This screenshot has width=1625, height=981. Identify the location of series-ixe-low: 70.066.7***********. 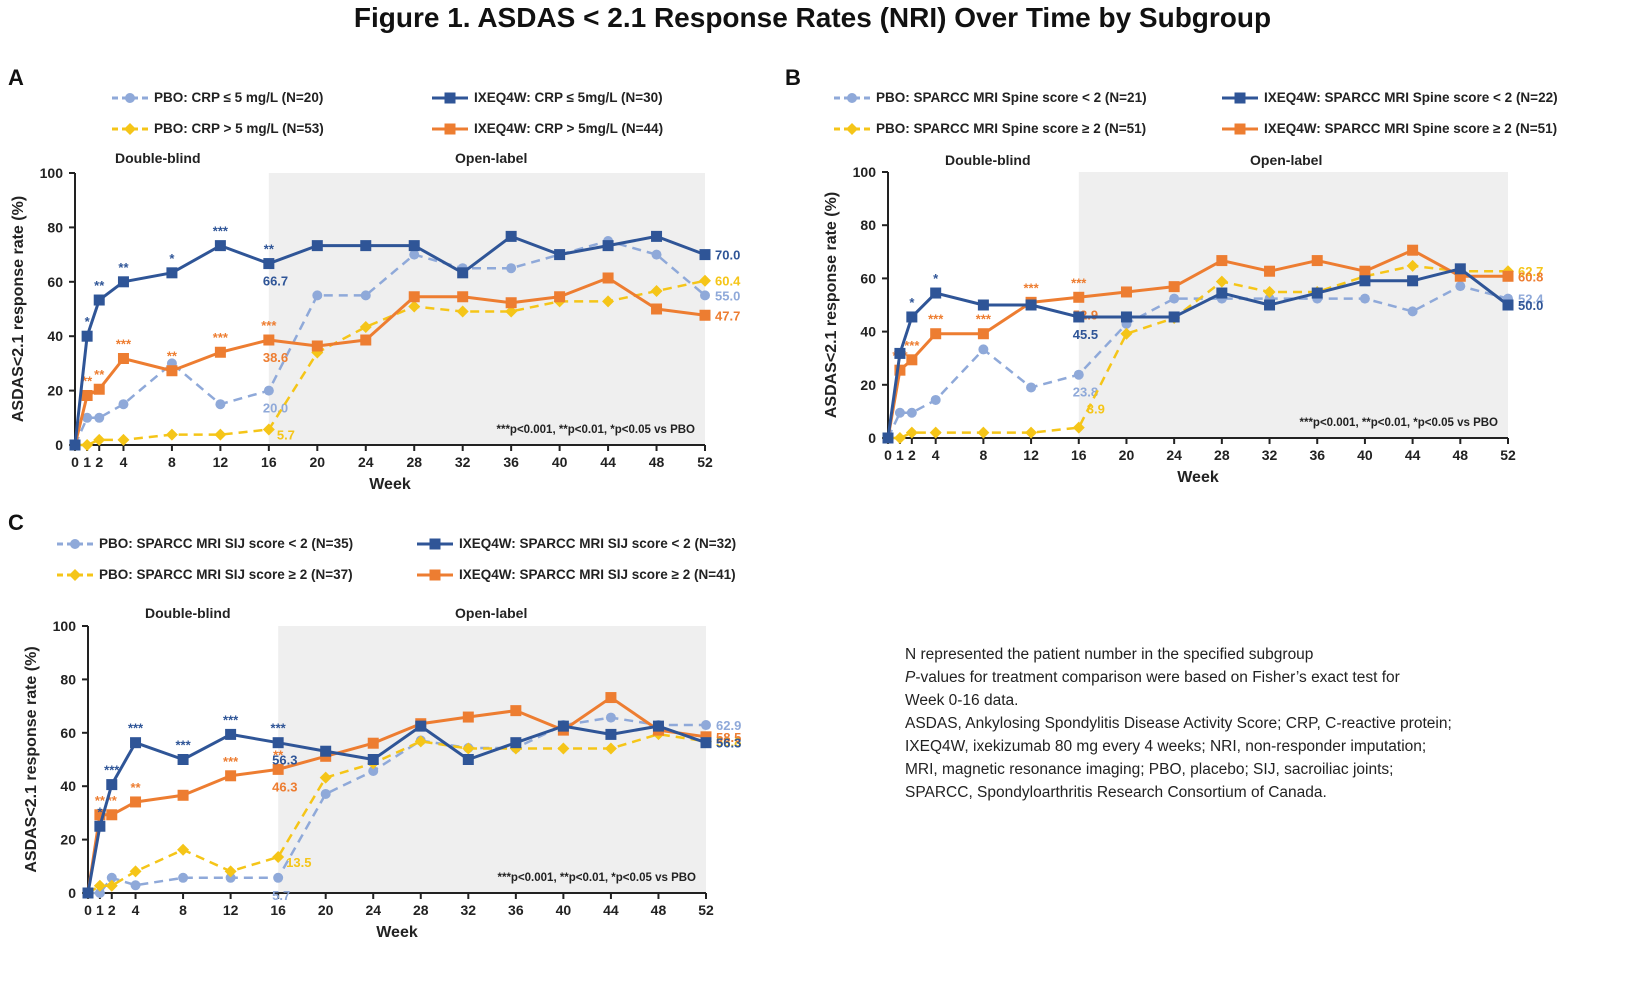
(404, 337).